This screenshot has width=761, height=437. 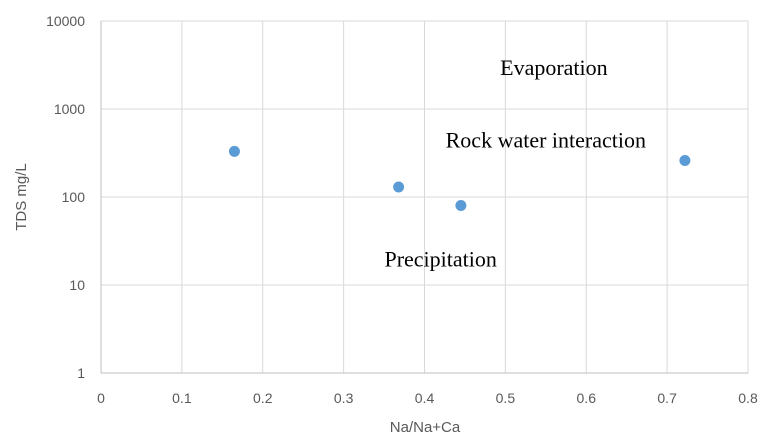 I want to click on y-axis-title: TDS mg/L, so click(x=21, y=197).